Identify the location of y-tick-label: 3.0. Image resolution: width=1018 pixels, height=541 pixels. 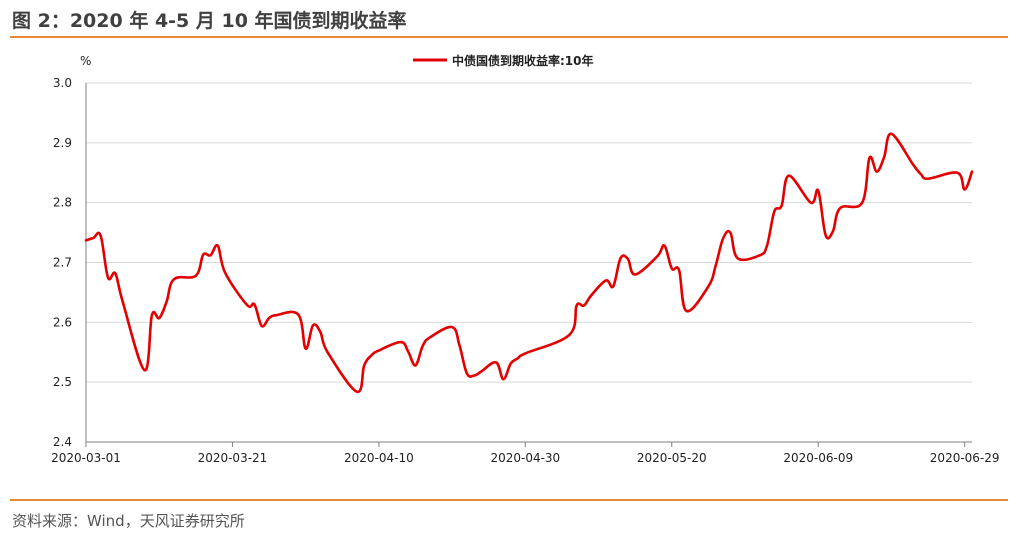
(62, 83).